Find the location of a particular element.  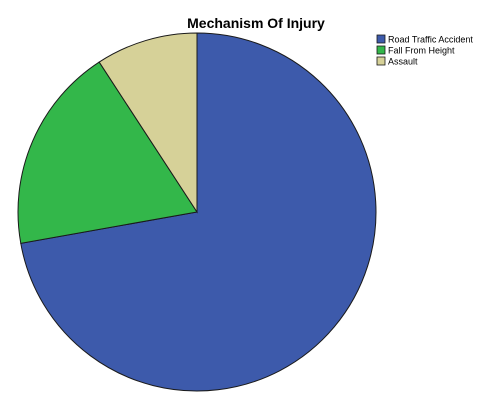

pie-slice-assault is located at coordinates (148, 123).